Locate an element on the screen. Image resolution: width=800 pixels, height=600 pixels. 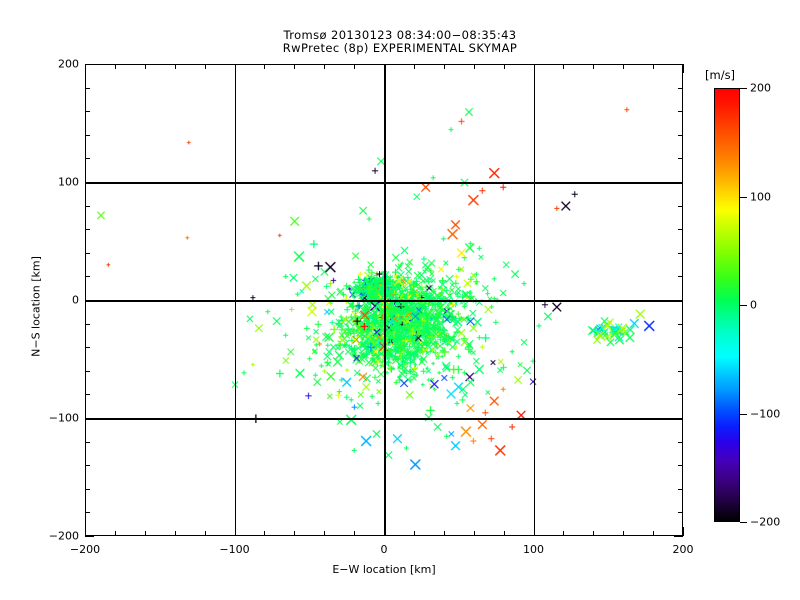
colorbar-tick-label: 200 is located at coordinates (760, 88).